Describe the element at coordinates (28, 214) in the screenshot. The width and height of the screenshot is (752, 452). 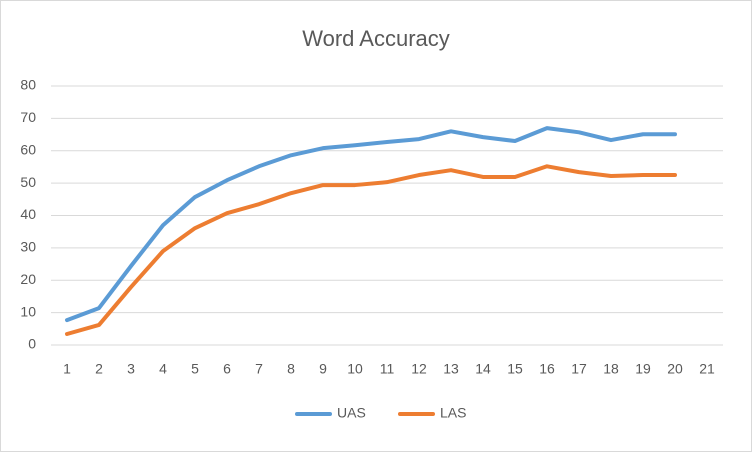
I see `y-tick-label: 40` at that location.